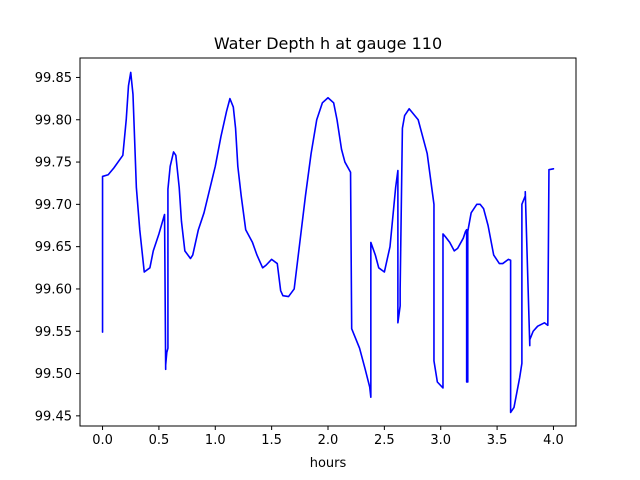 The width and height of the screenshot is (640, 480). What do you see at coordinates (102, 440) in the screenshot?
I see `x-tick-label: 0.0` at bounding box center [102, 440].